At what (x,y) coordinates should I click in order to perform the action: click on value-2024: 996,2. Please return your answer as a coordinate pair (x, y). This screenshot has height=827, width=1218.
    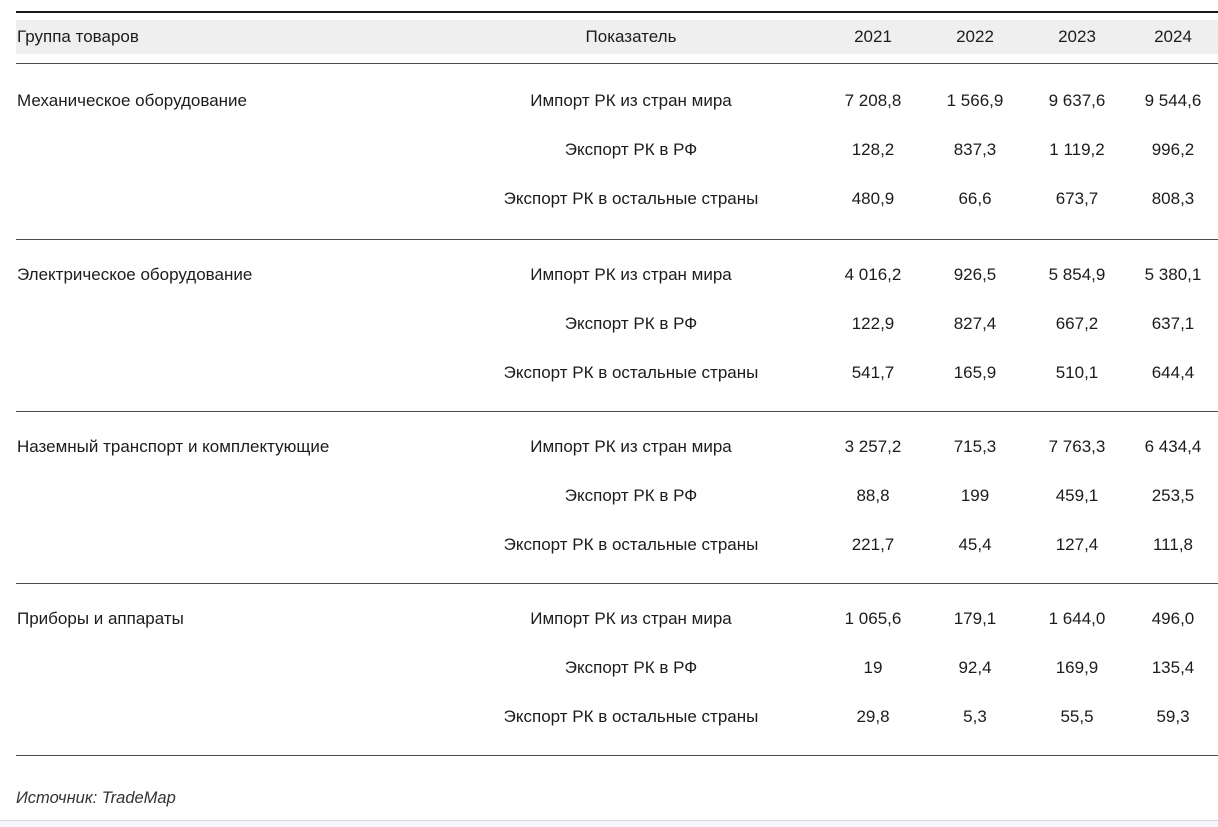
    Looking at the image, I should click on (1173, 150).